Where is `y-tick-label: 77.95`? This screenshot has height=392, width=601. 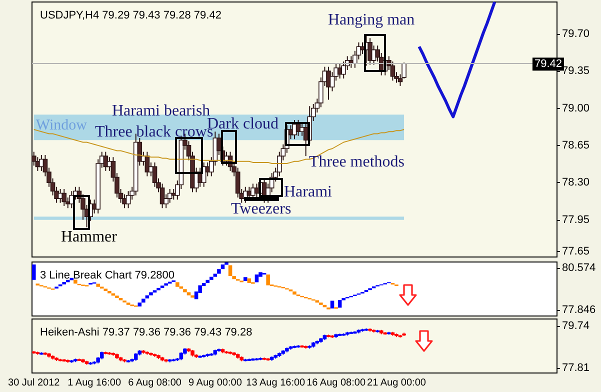
y-tick-label: 77.95 is located at coordinates (576, 220).